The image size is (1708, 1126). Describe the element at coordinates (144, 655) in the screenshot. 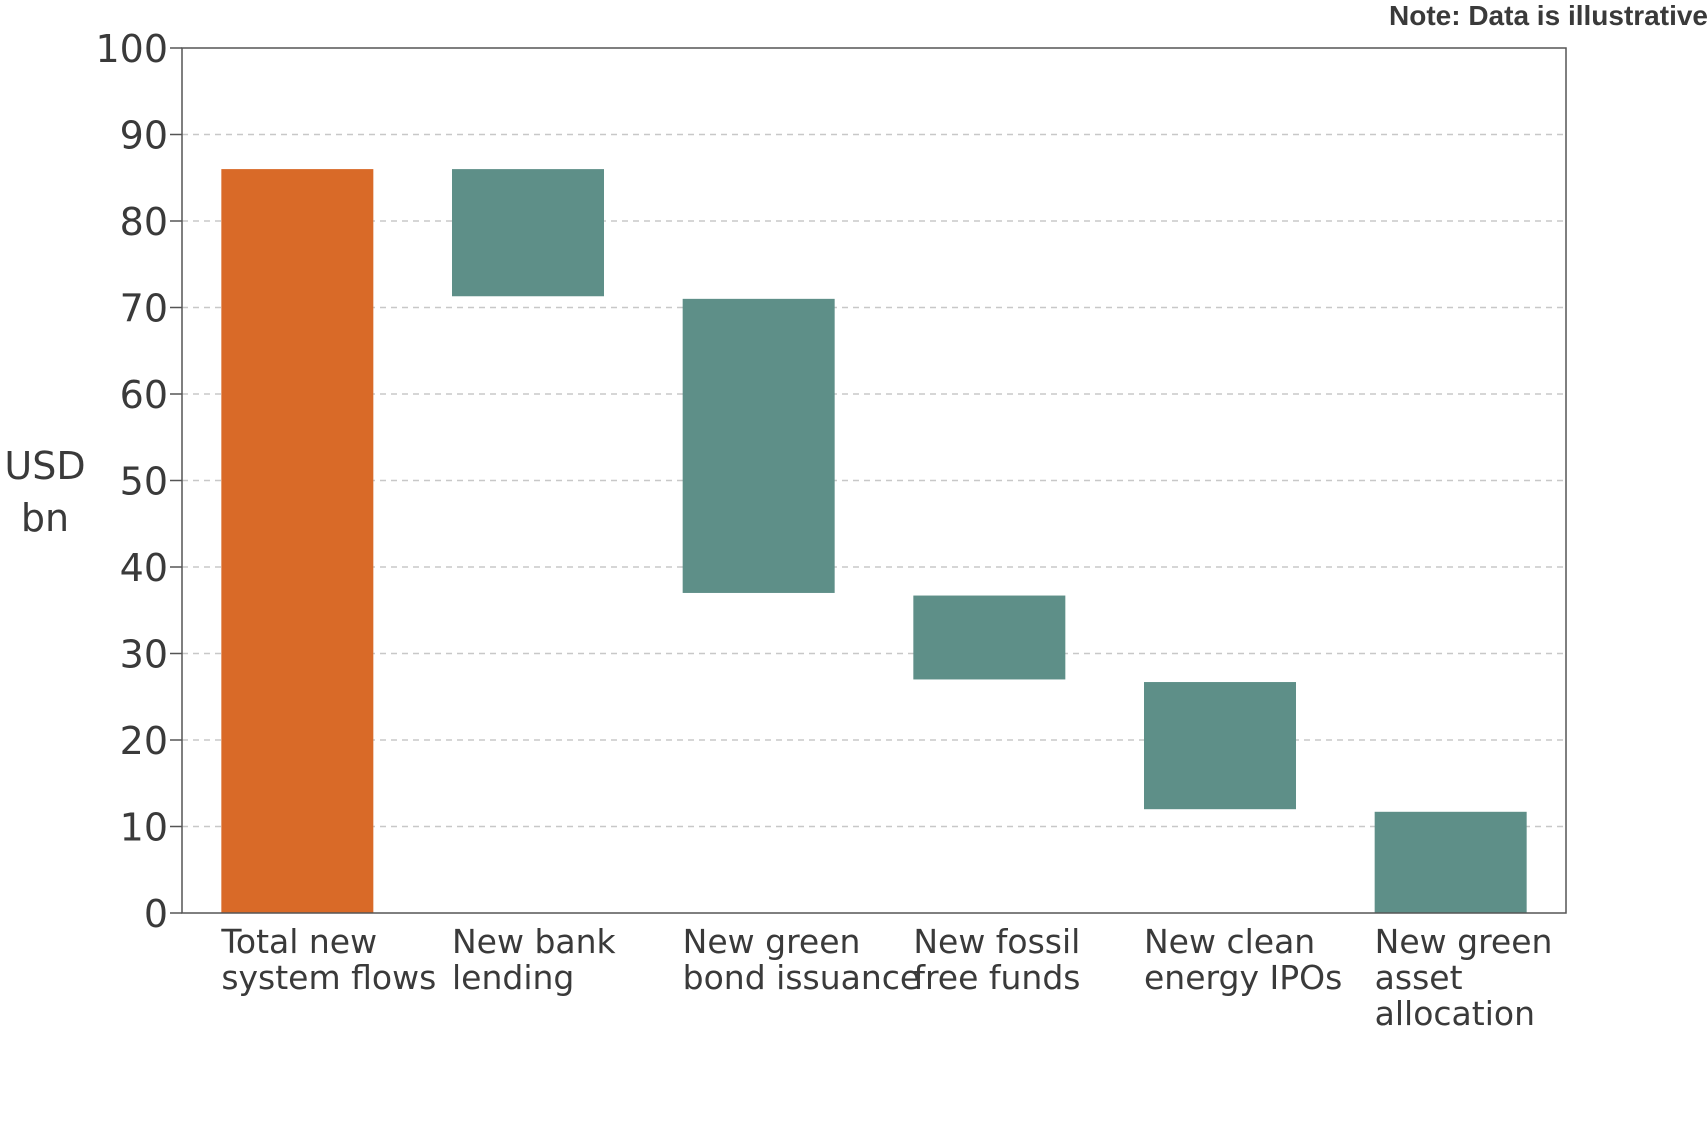

I see `y-tick-label-30: 30` at that location.